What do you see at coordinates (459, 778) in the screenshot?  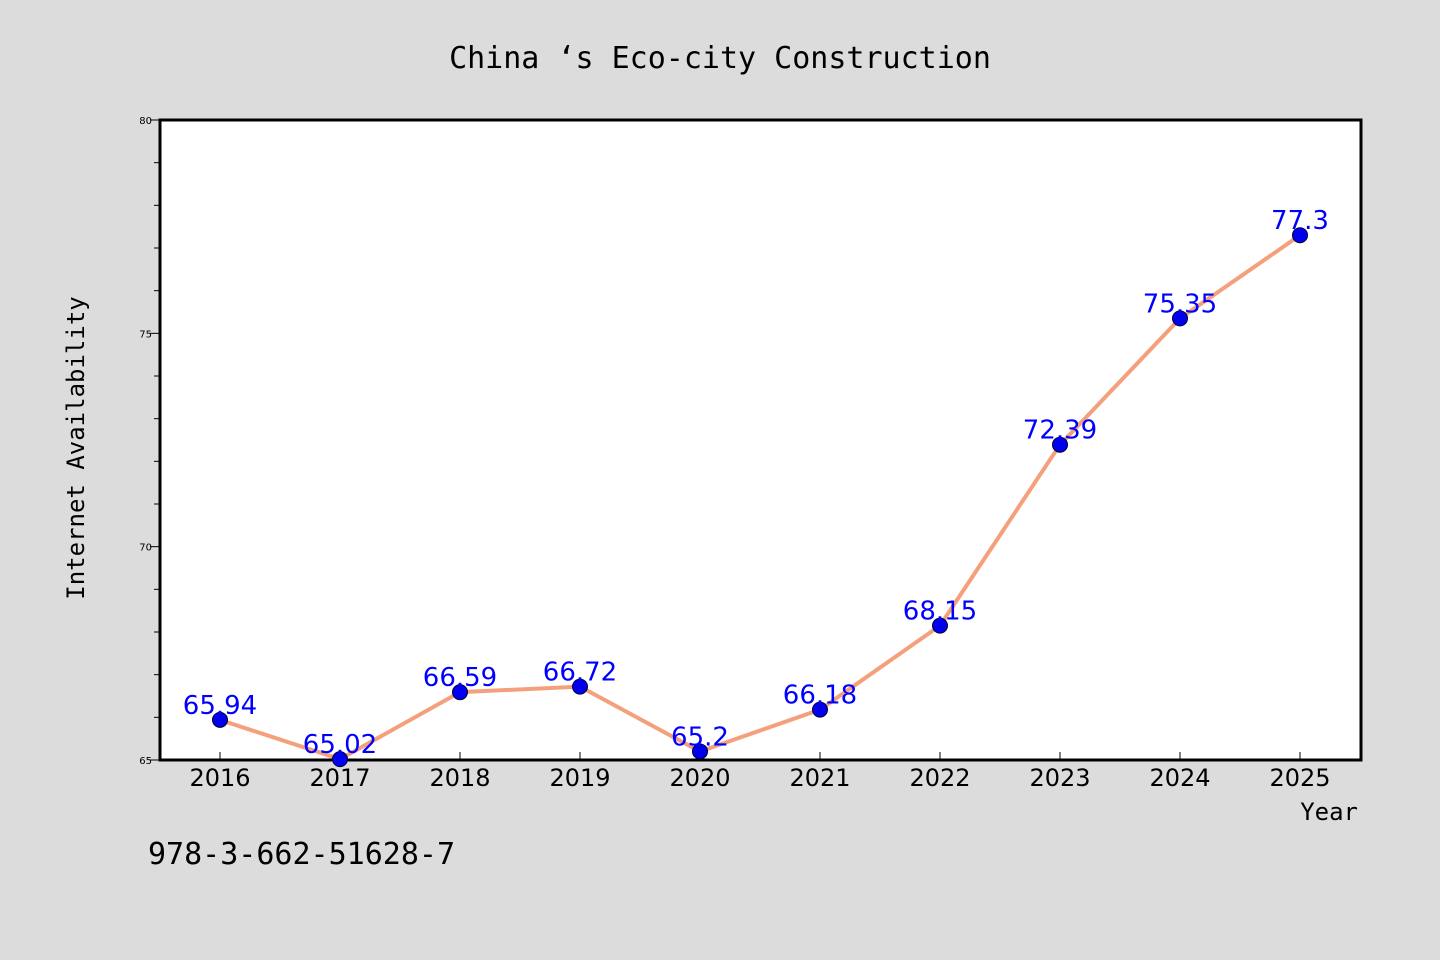 I see `x-tick-label: 2018` at bounding box center [459, 778].